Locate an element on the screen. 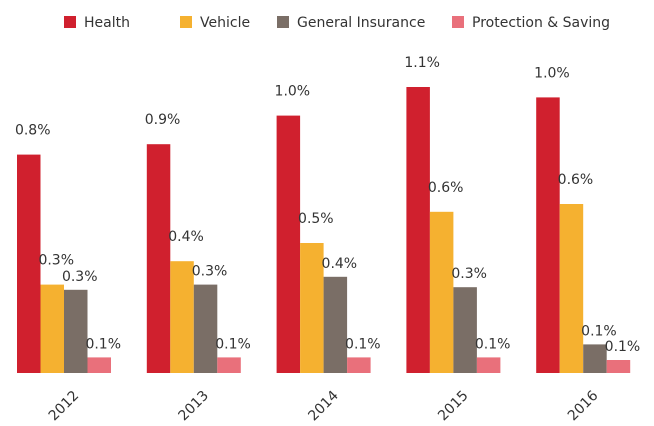 The image size is (654, 426). x-tick-label: 2016 is located at coordinates (583, 406).